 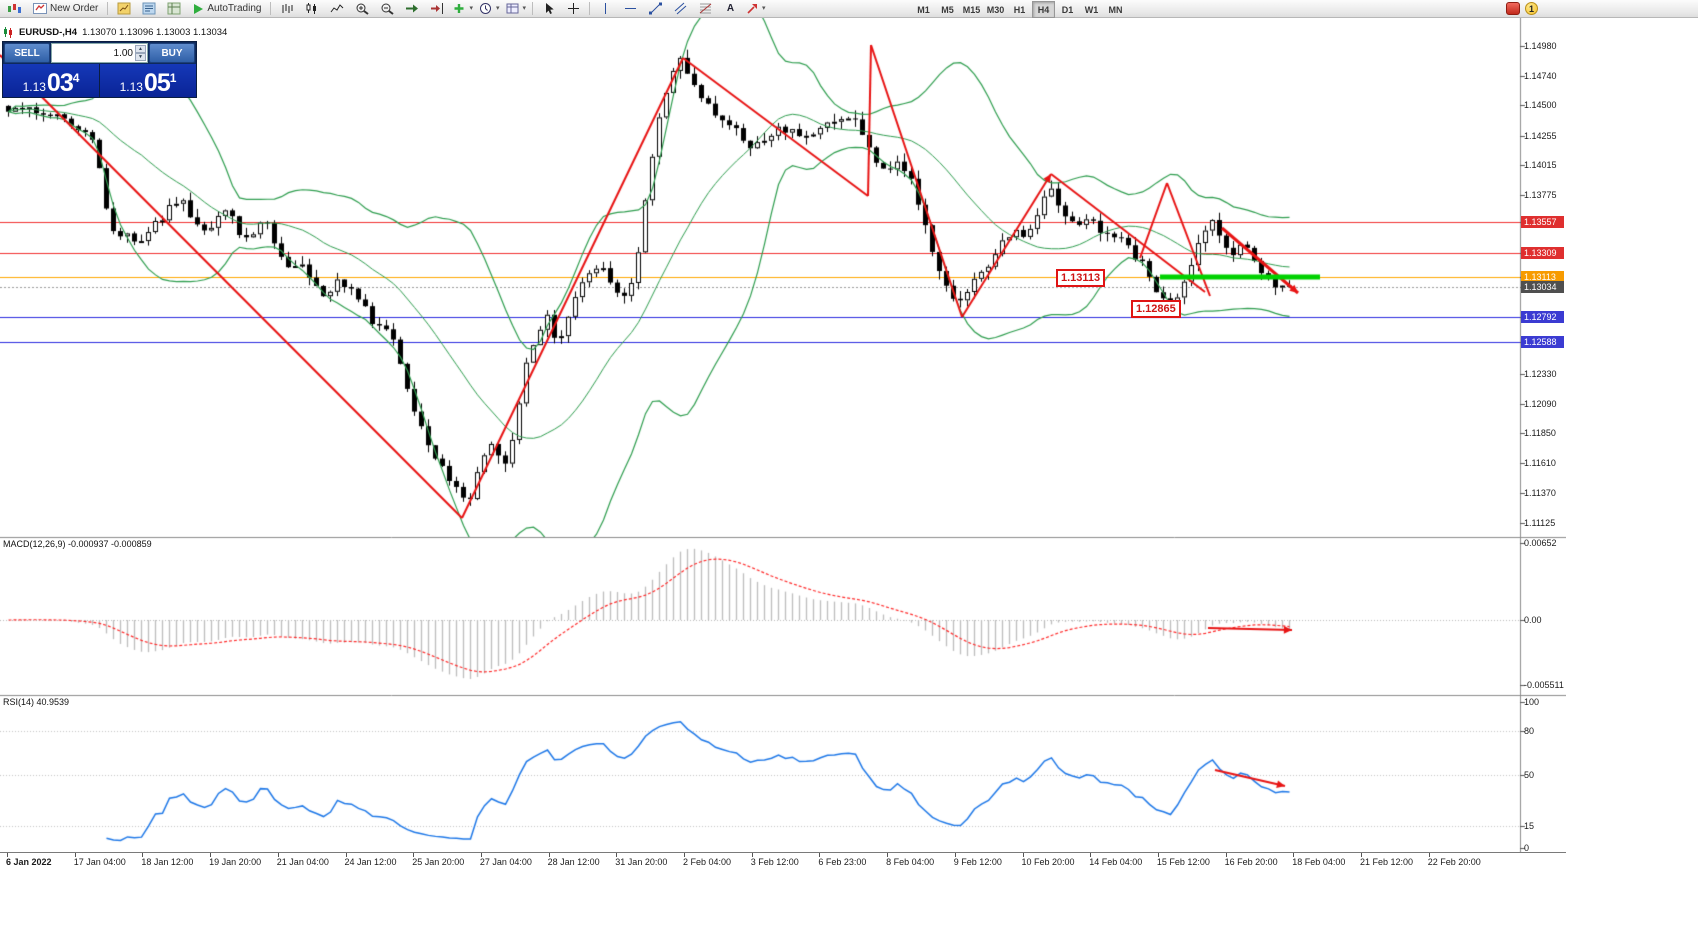 What do you see at coordinates (641, 862) in the screenshot?
I see `time-axis-label: 31 Jan 20:00` at bounding box center [641, 862].